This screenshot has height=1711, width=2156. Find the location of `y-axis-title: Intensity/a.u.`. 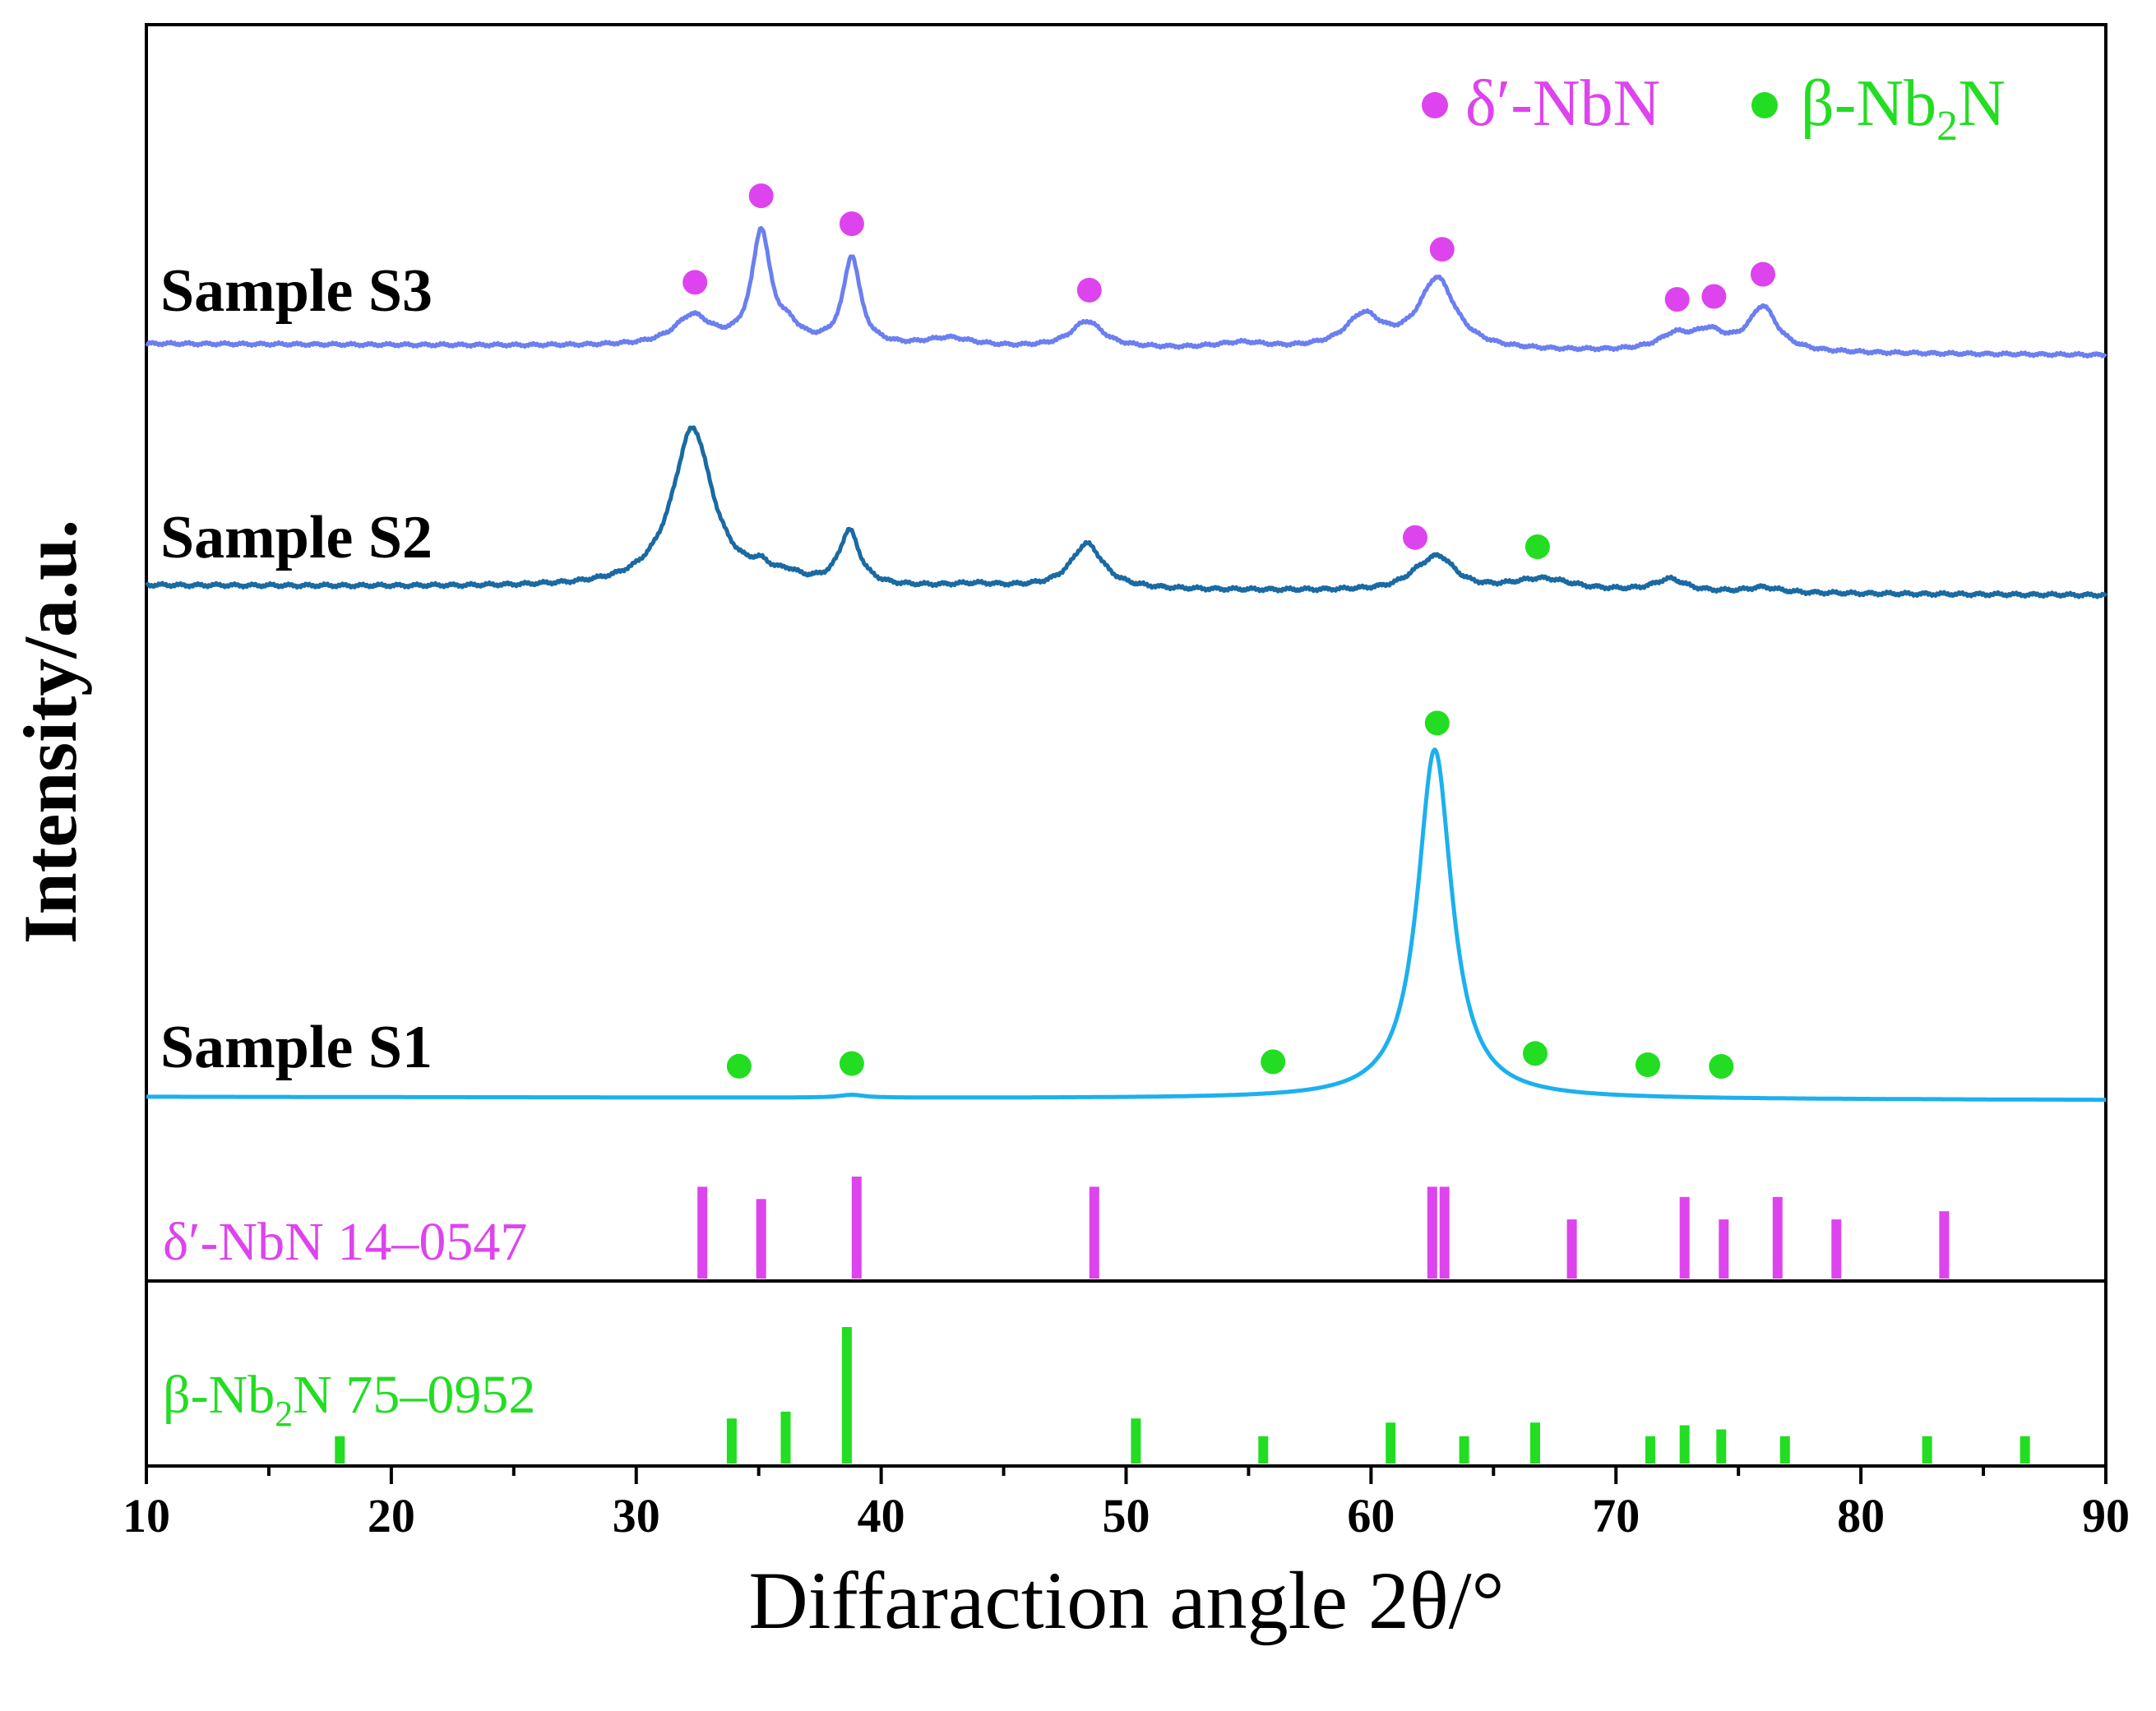

y-axis-title: Intensity/a.u. is located at coordinates (50, 732).